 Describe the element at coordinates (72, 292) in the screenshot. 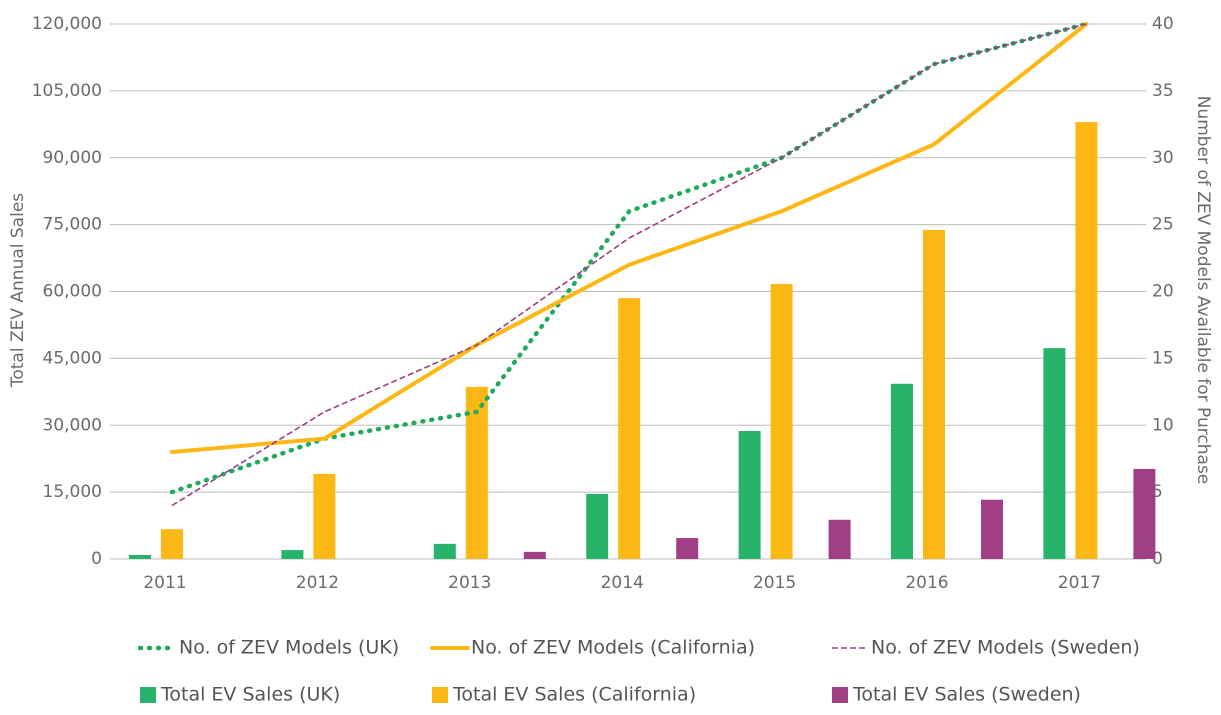

I see `y-tick-label: 60,000` at that location.